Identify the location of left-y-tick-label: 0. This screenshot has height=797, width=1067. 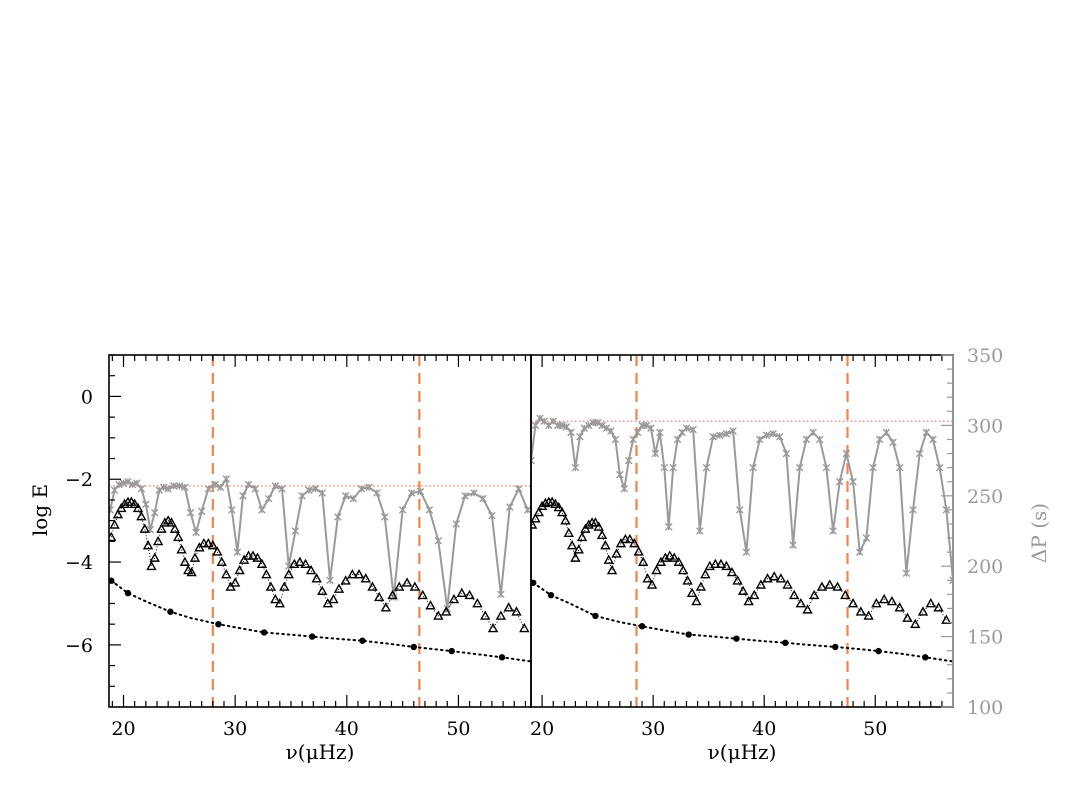
(87, 397).